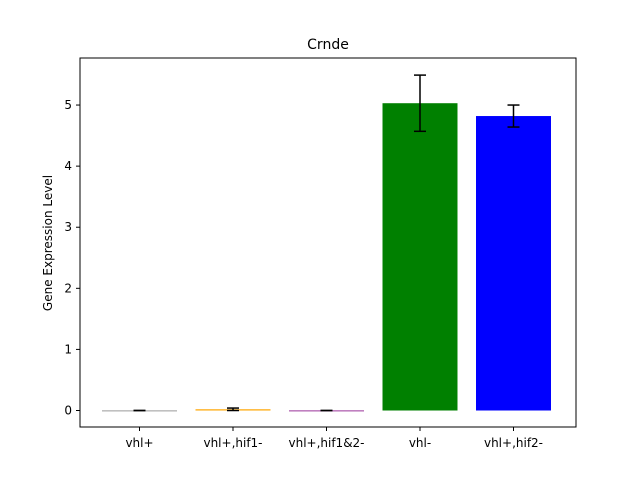 Image resolution: width=640 pixels, height=480 pixels. What do you see at coordinates (513, 443) in the screenshot?
I see `x-tick-label-4: vhl+,hif2-` at bounding box center [513, 443].